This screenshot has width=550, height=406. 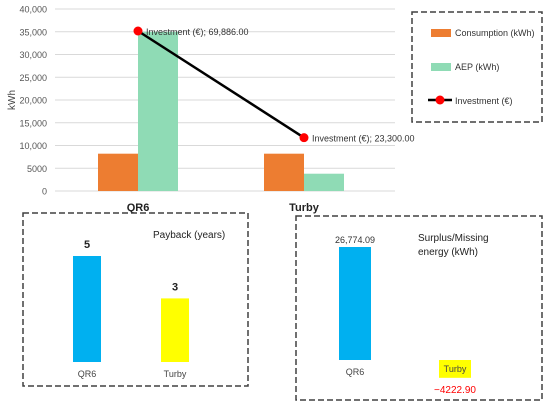 What do you see at coordinates (441, 67) in the screenshot?
I see `legend-swatch-aep` at bounding box center [441, 67].